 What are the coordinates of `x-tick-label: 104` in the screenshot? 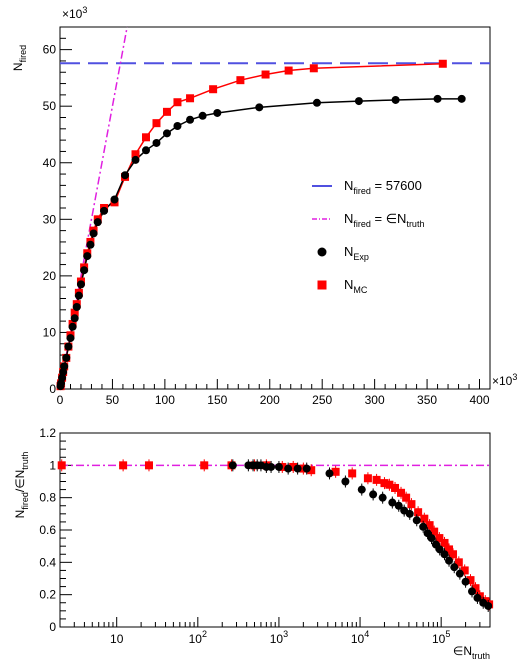 It's located at (360, 637).